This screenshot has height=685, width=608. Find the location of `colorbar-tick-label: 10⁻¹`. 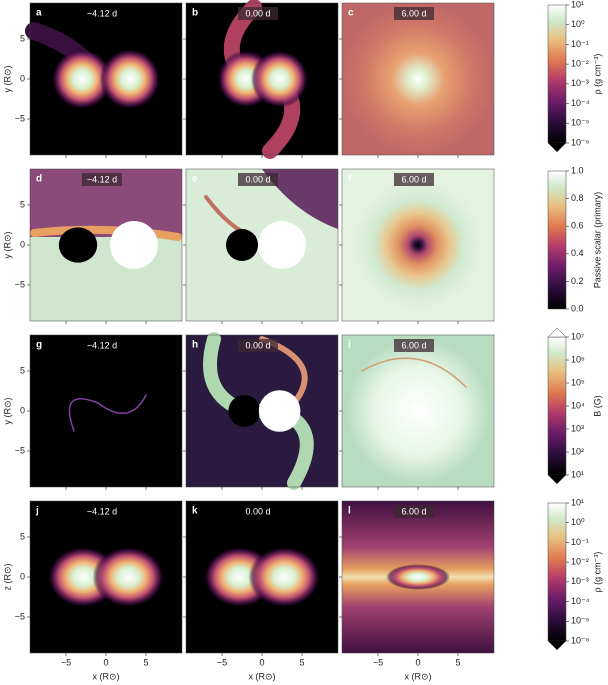

colorbar-tick-label: 10⁻¹ is located at coordinates (580, 44).